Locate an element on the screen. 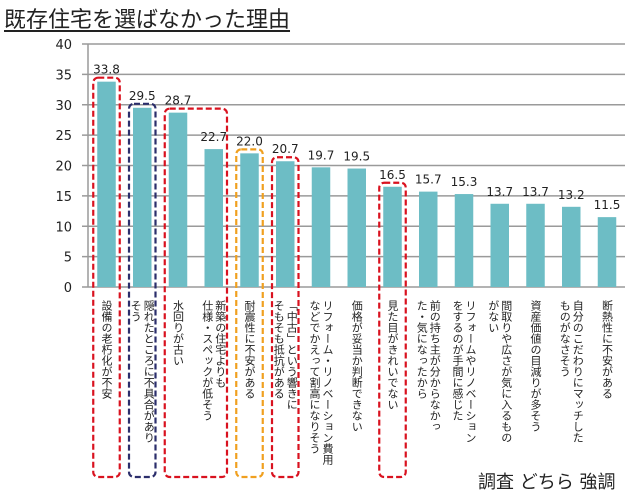 This screenshot has height=494, width=625. highlight-box-equipment-aging is located at coordinates (106, 277).